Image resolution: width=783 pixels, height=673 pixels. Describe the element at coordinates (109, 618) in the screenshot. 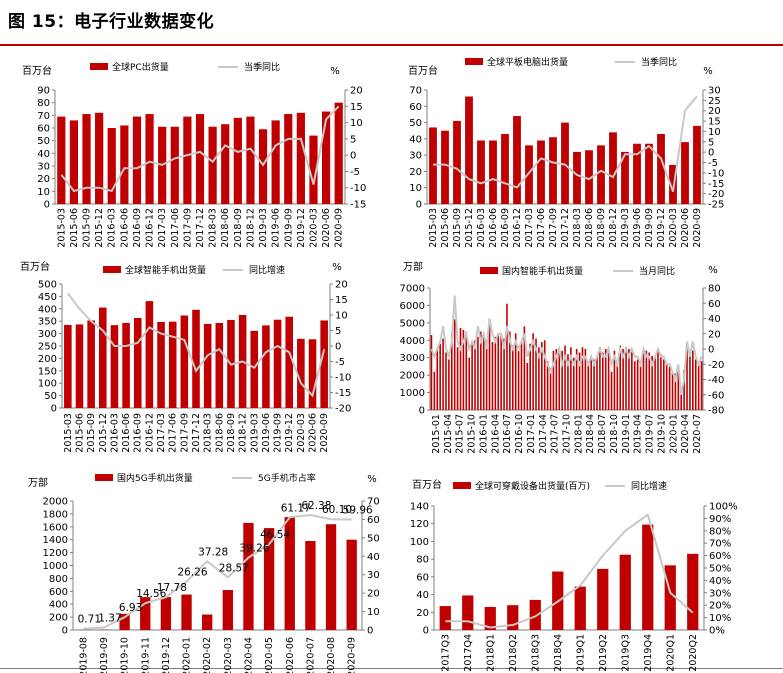

I see `line-data-label: 1.37` at that location.